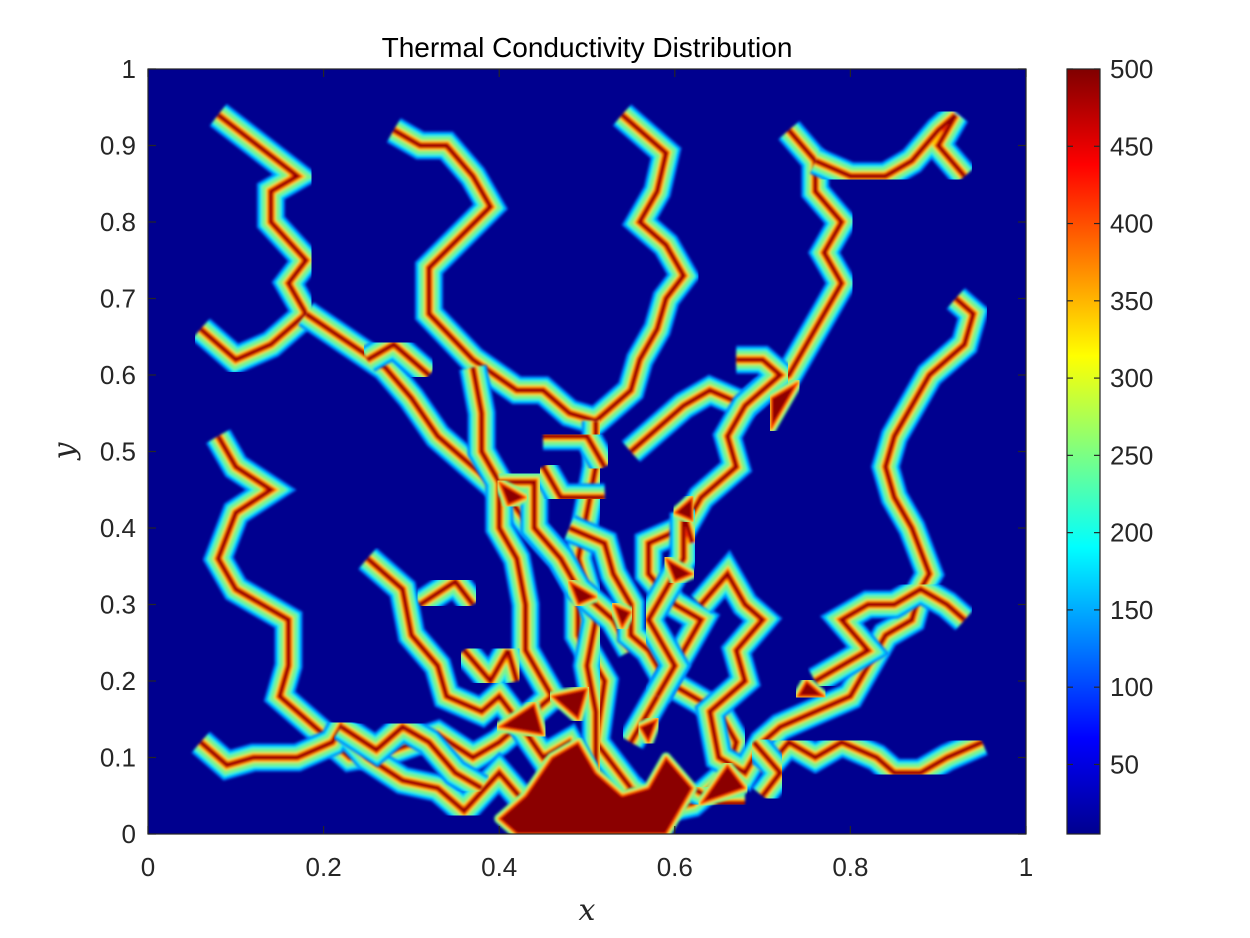 This screenshot has height=938, width=1250. I want to click on colorbar-tick-label: 400, so click(1131, 224).